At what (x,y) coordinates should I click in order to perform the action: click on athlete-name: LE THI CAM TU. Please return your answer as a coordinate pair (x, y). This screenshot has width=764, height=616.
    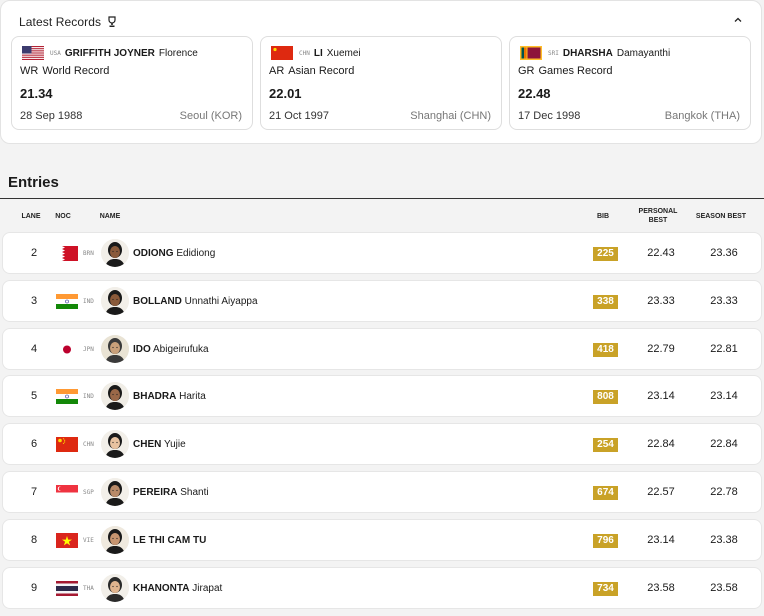
    Looking at the image, I should click on (169, 540).